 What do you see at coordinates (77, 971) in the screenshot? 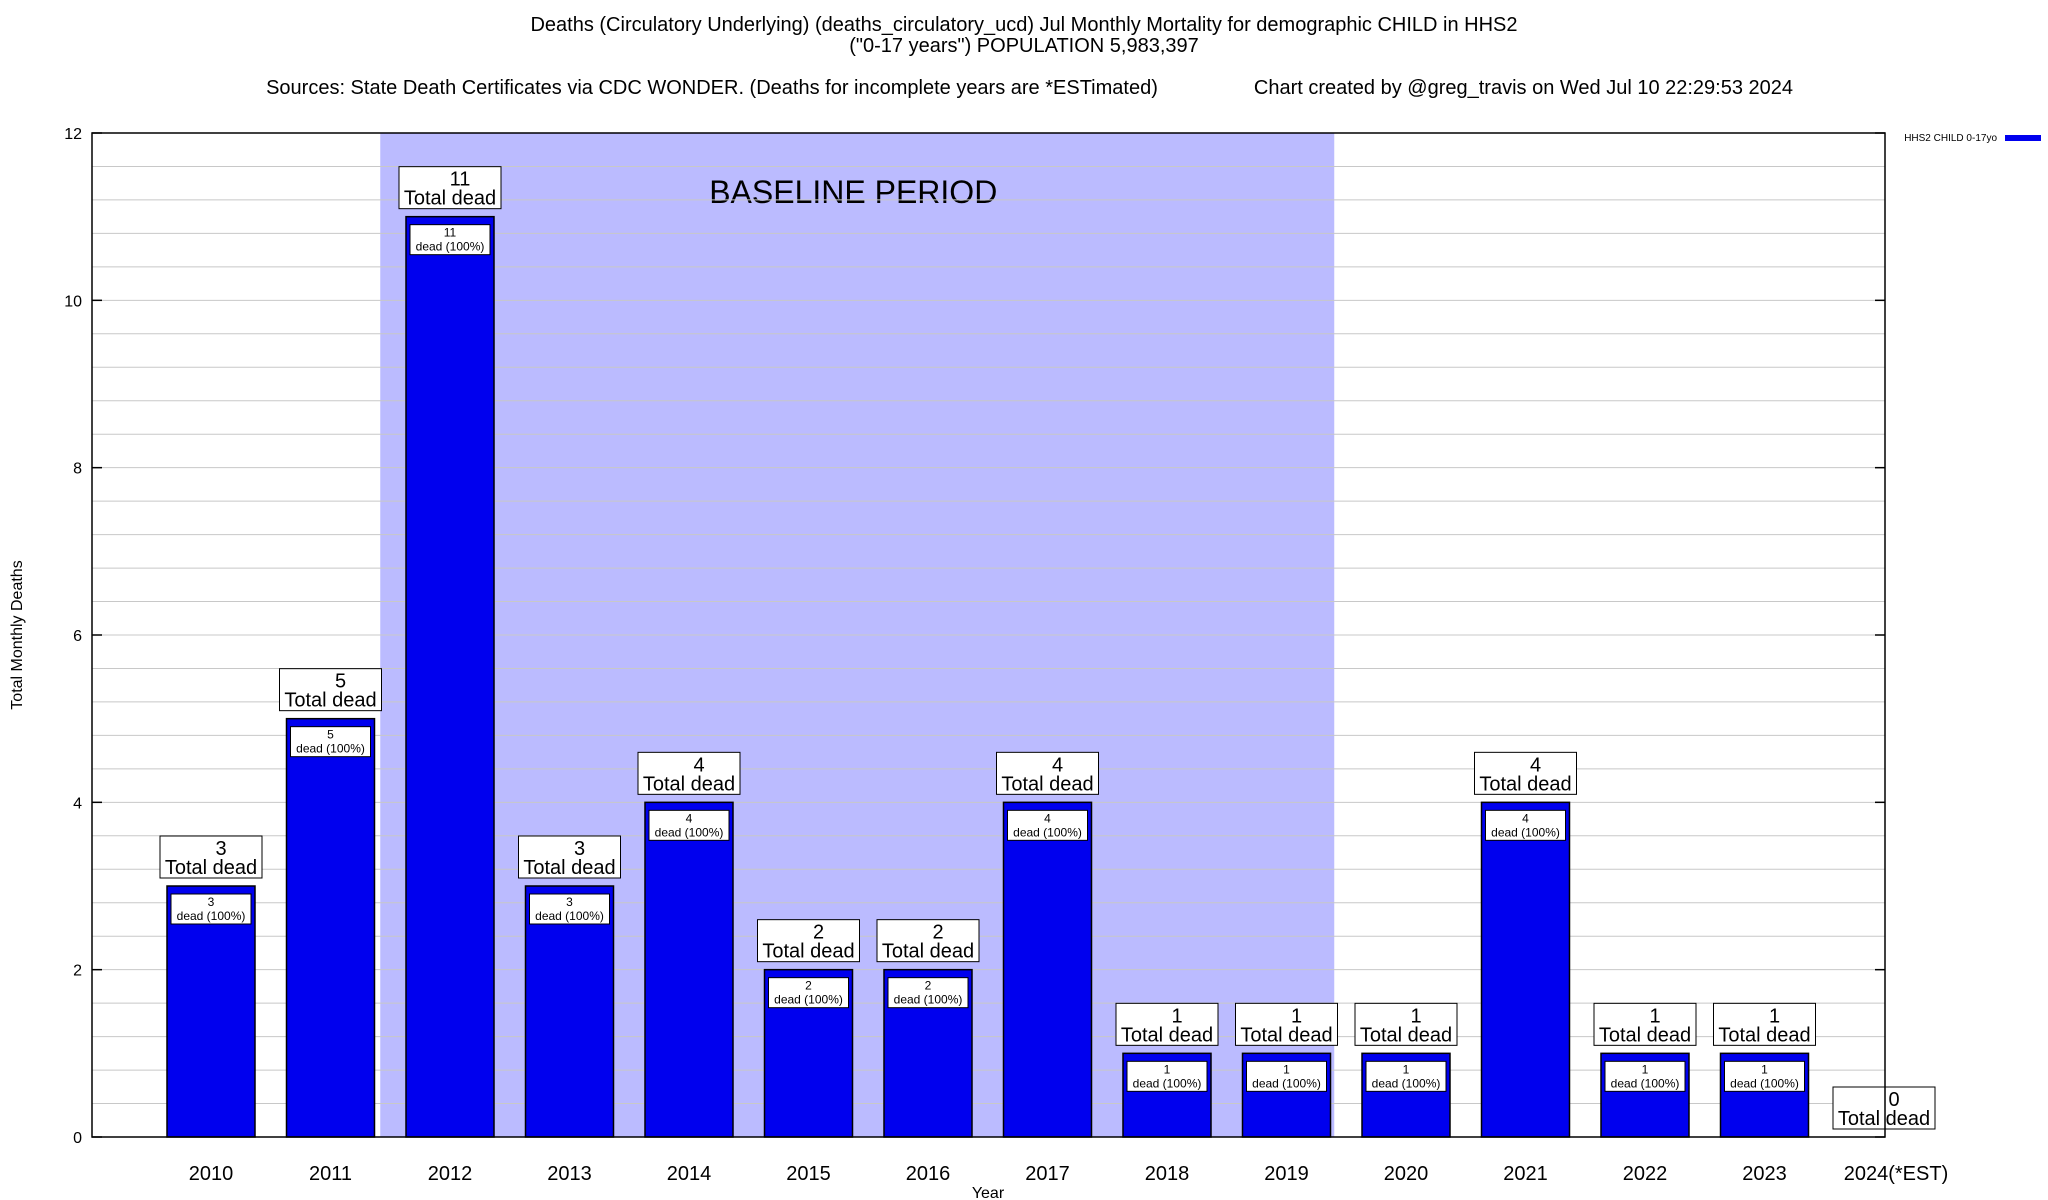
I see `y-tick-label: 2` at bounding box center [77, 971].